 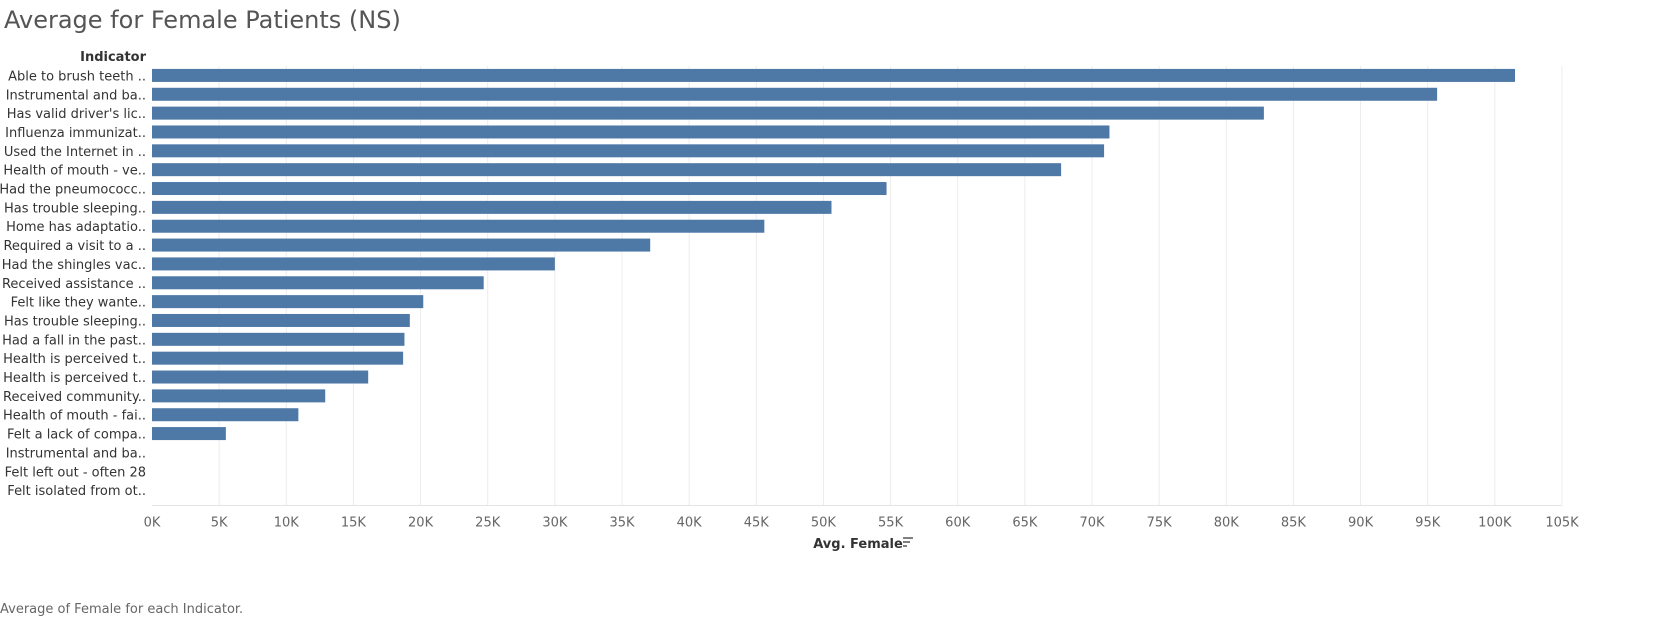 What do you see at coordinates (690, 523) in the screenshot?
I see `x-tick-label: 40K` at bounding box center [690, 523].